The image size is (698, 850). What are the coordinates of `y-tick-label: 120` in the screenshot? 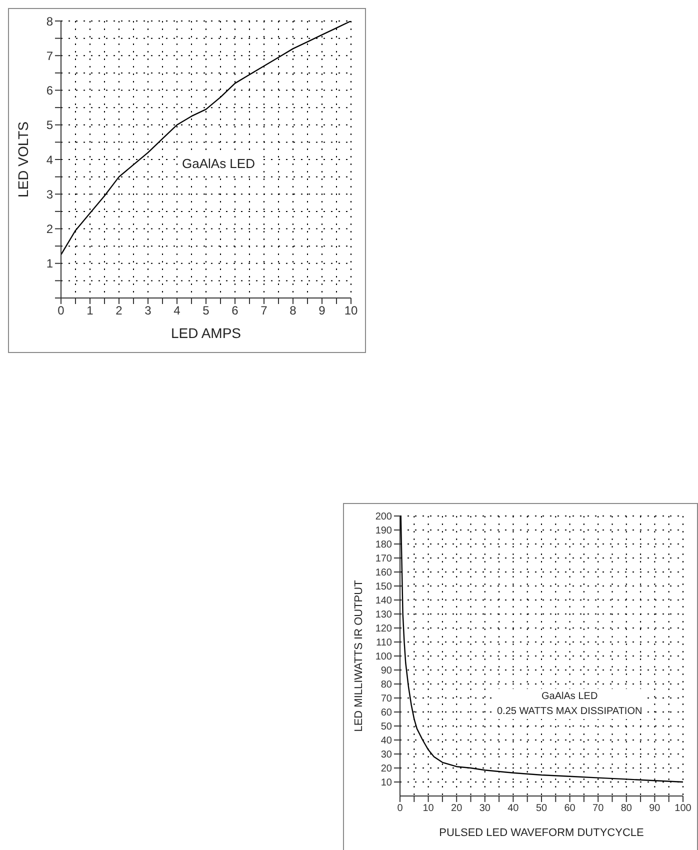 It's located at (383, 629).